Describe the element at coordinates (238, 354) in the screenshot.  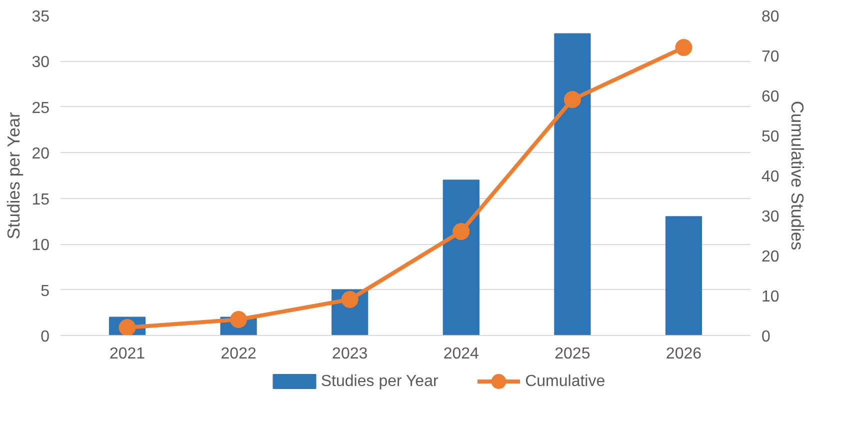
I see `x-tick-label: 2022` at that location.